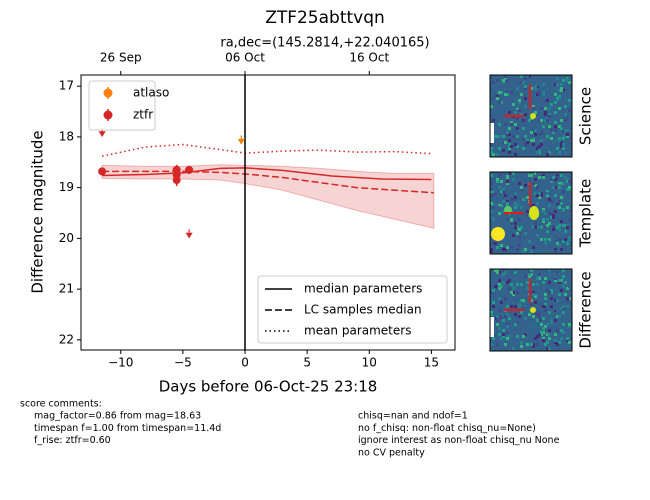 The image size is (650, 500). I want to click on x-tick-label: −10, so click(120, 363).